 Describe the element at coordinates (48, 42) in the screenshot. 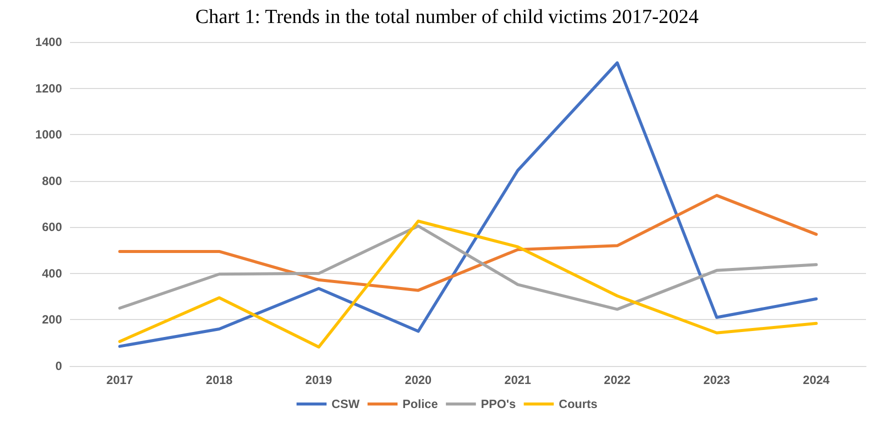

I see `y-tick-label: 1400` at that location.